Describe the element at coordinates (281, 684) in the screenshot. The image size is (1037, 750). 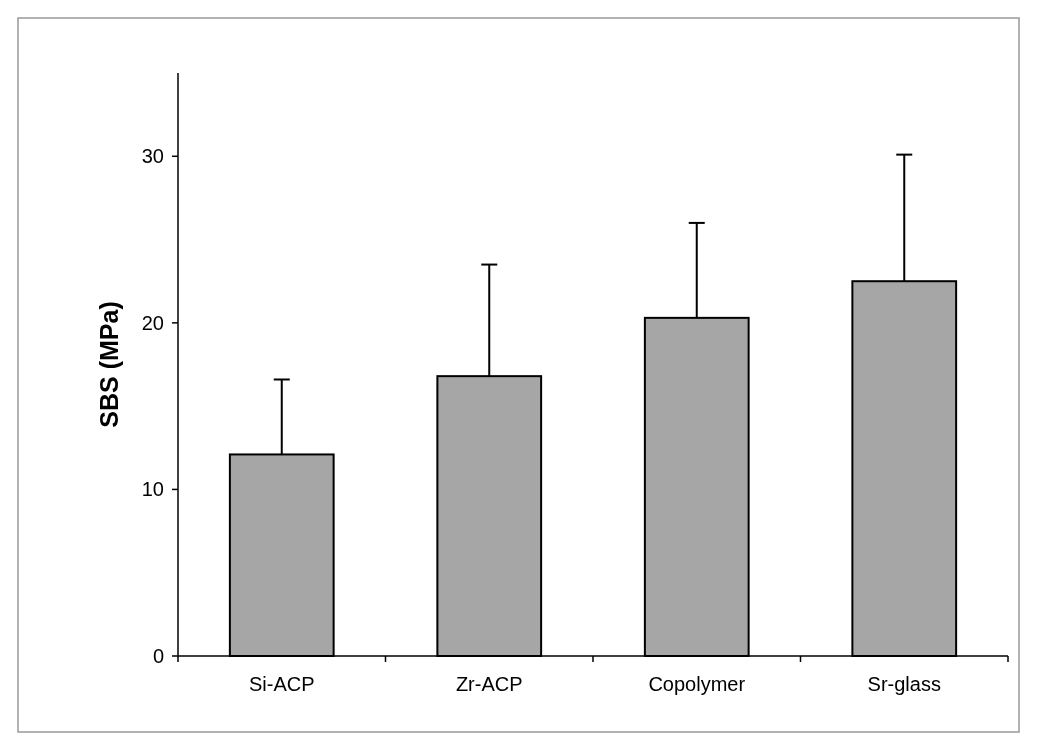
I see `x-tick-label: Si-ACP` at that location.